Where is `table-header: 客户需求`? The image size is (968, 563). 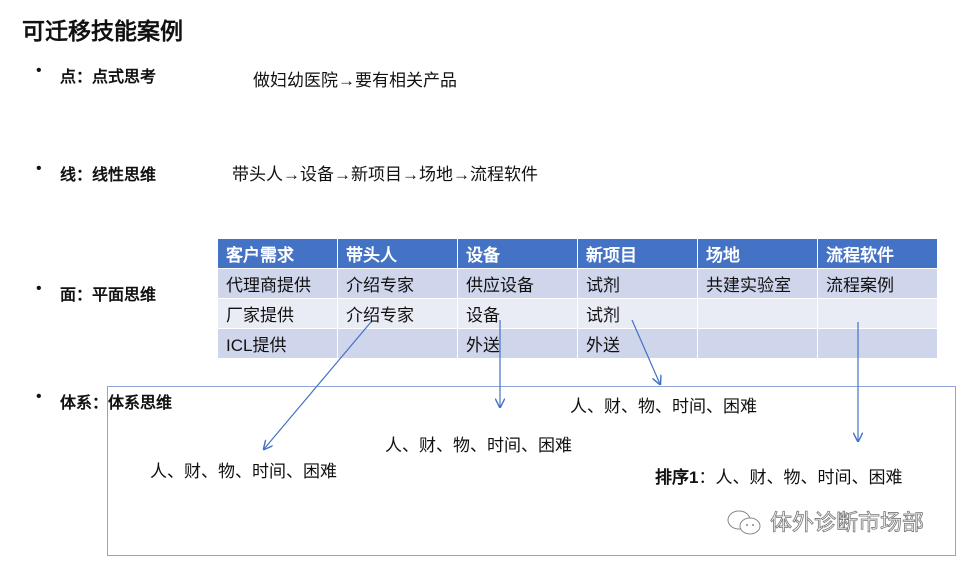 table-header: 客户需求 is located at coordinates (277, 253).